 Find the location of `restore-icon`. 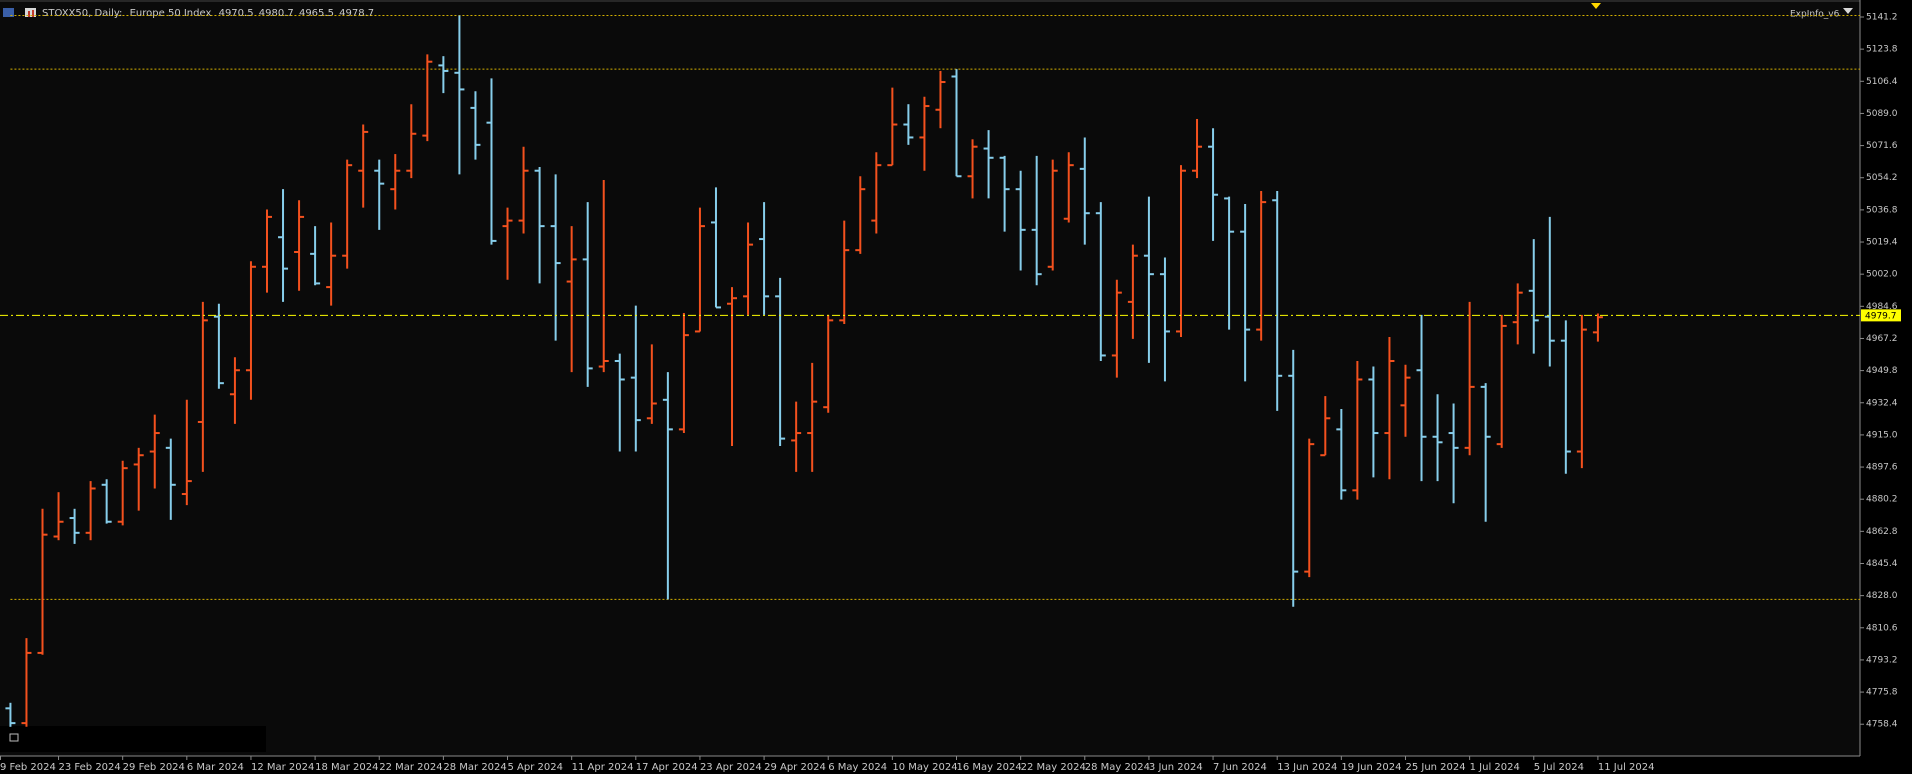

restore-icon is located at coordinates (14, 737).